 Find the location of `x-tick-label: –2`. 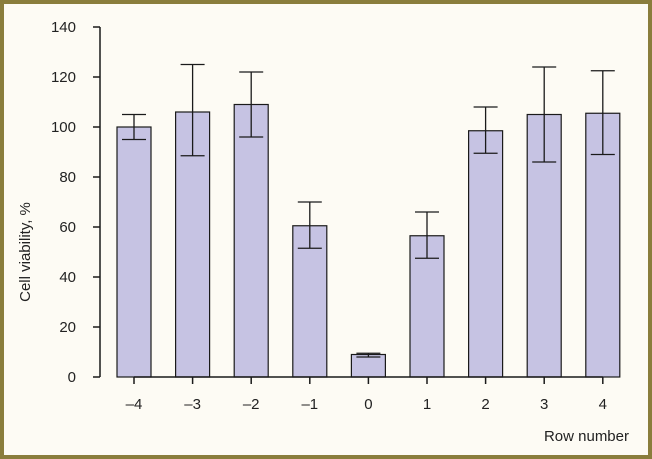

x-tick-label: –2 is located at coordinates (251, 404).